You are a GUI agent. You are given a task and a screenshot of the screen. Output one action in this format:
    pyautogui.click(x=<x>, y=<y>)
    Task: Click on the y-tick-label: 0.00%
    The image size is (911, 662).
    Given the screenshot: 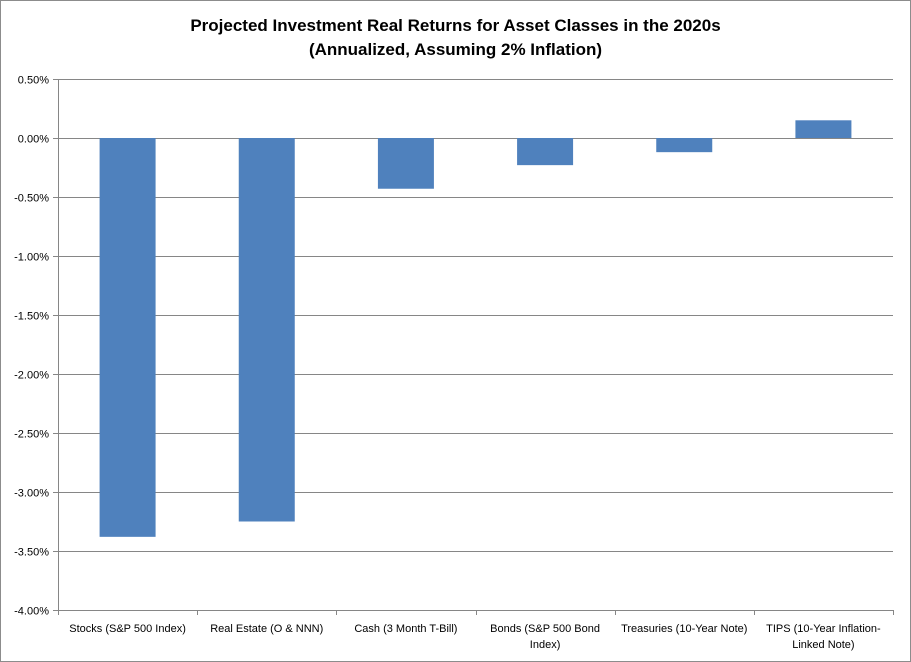 What is the action you would take?
    pyautogui.click(x=33, y=140)
    